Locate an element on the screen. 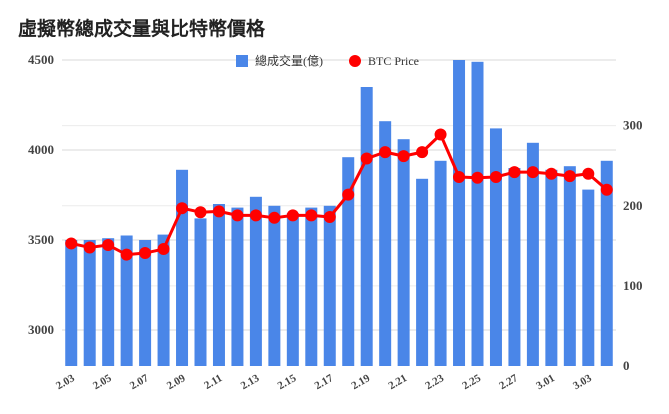 The width and height of the screenshot is (669, 414). x-tick-label: 2.19 is located at coordinates (361, 382).